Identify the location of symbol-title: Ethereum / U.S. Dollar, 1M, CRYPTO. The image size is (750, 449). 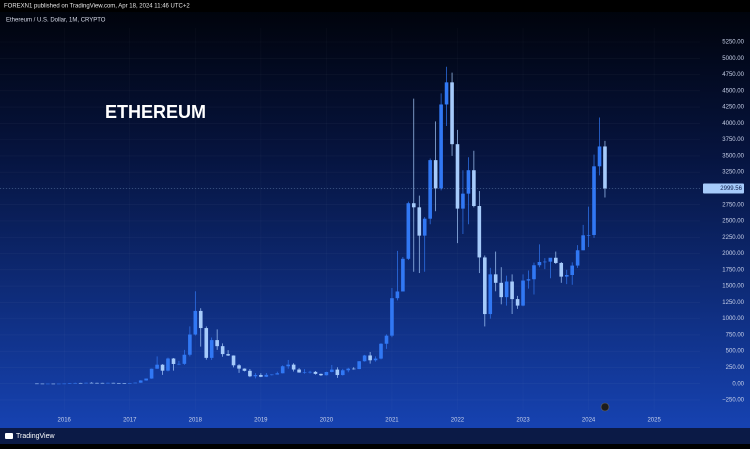
(56, 21).